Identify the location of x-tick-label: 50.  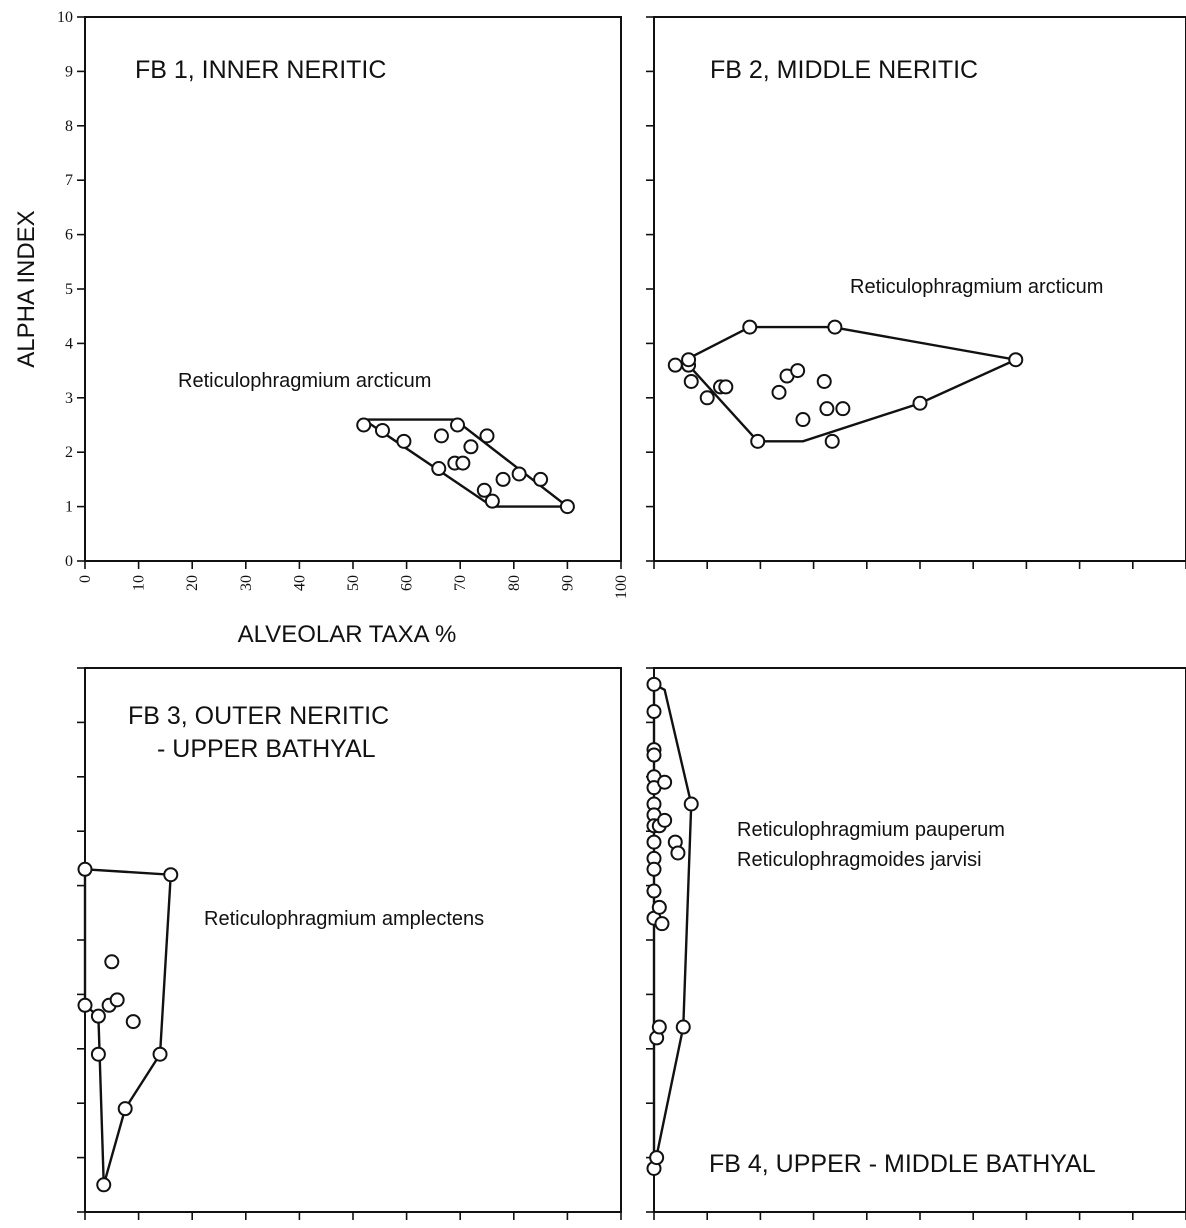
(353, 583).